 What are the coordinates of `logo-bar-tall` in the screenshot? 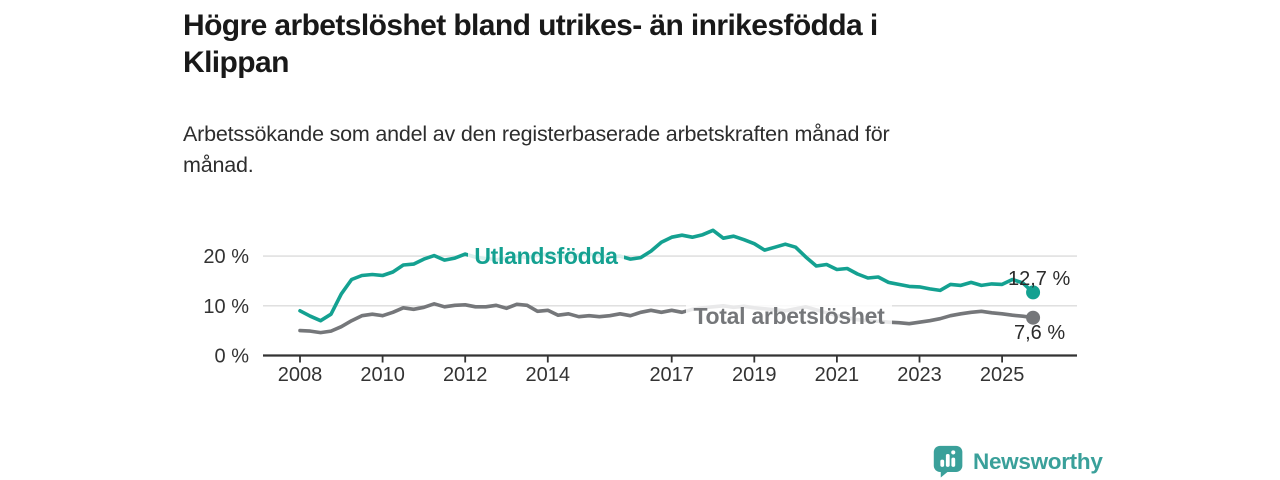 It's located at (947, 460).